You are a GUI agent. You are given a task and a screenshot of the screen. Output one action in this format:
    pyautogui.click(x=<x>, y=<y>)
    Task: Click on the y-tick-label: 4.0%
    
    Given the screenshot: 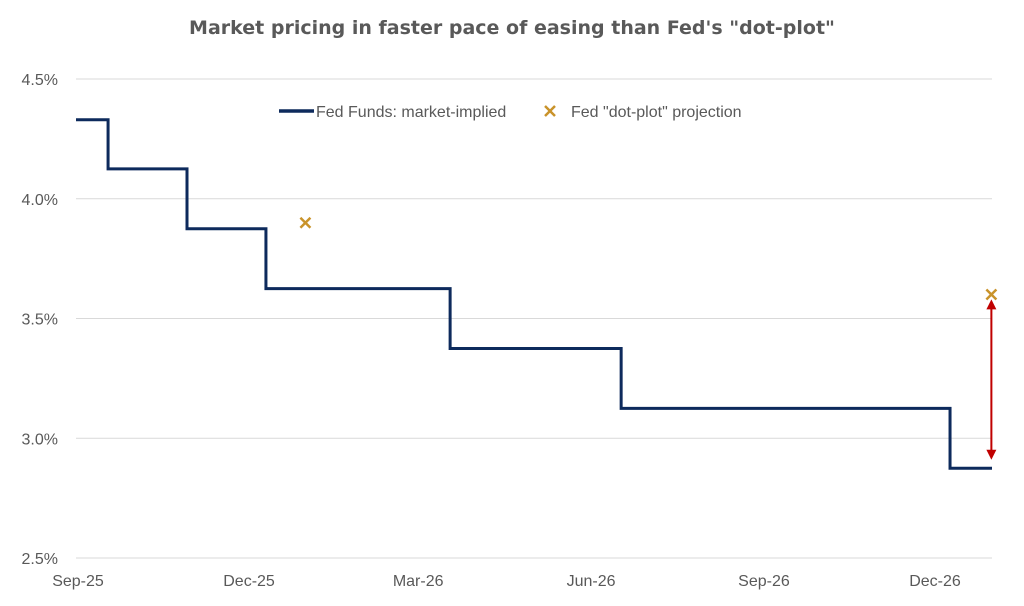 What is the action you would take?
    pyautogui.click(x=40, y=200)
    